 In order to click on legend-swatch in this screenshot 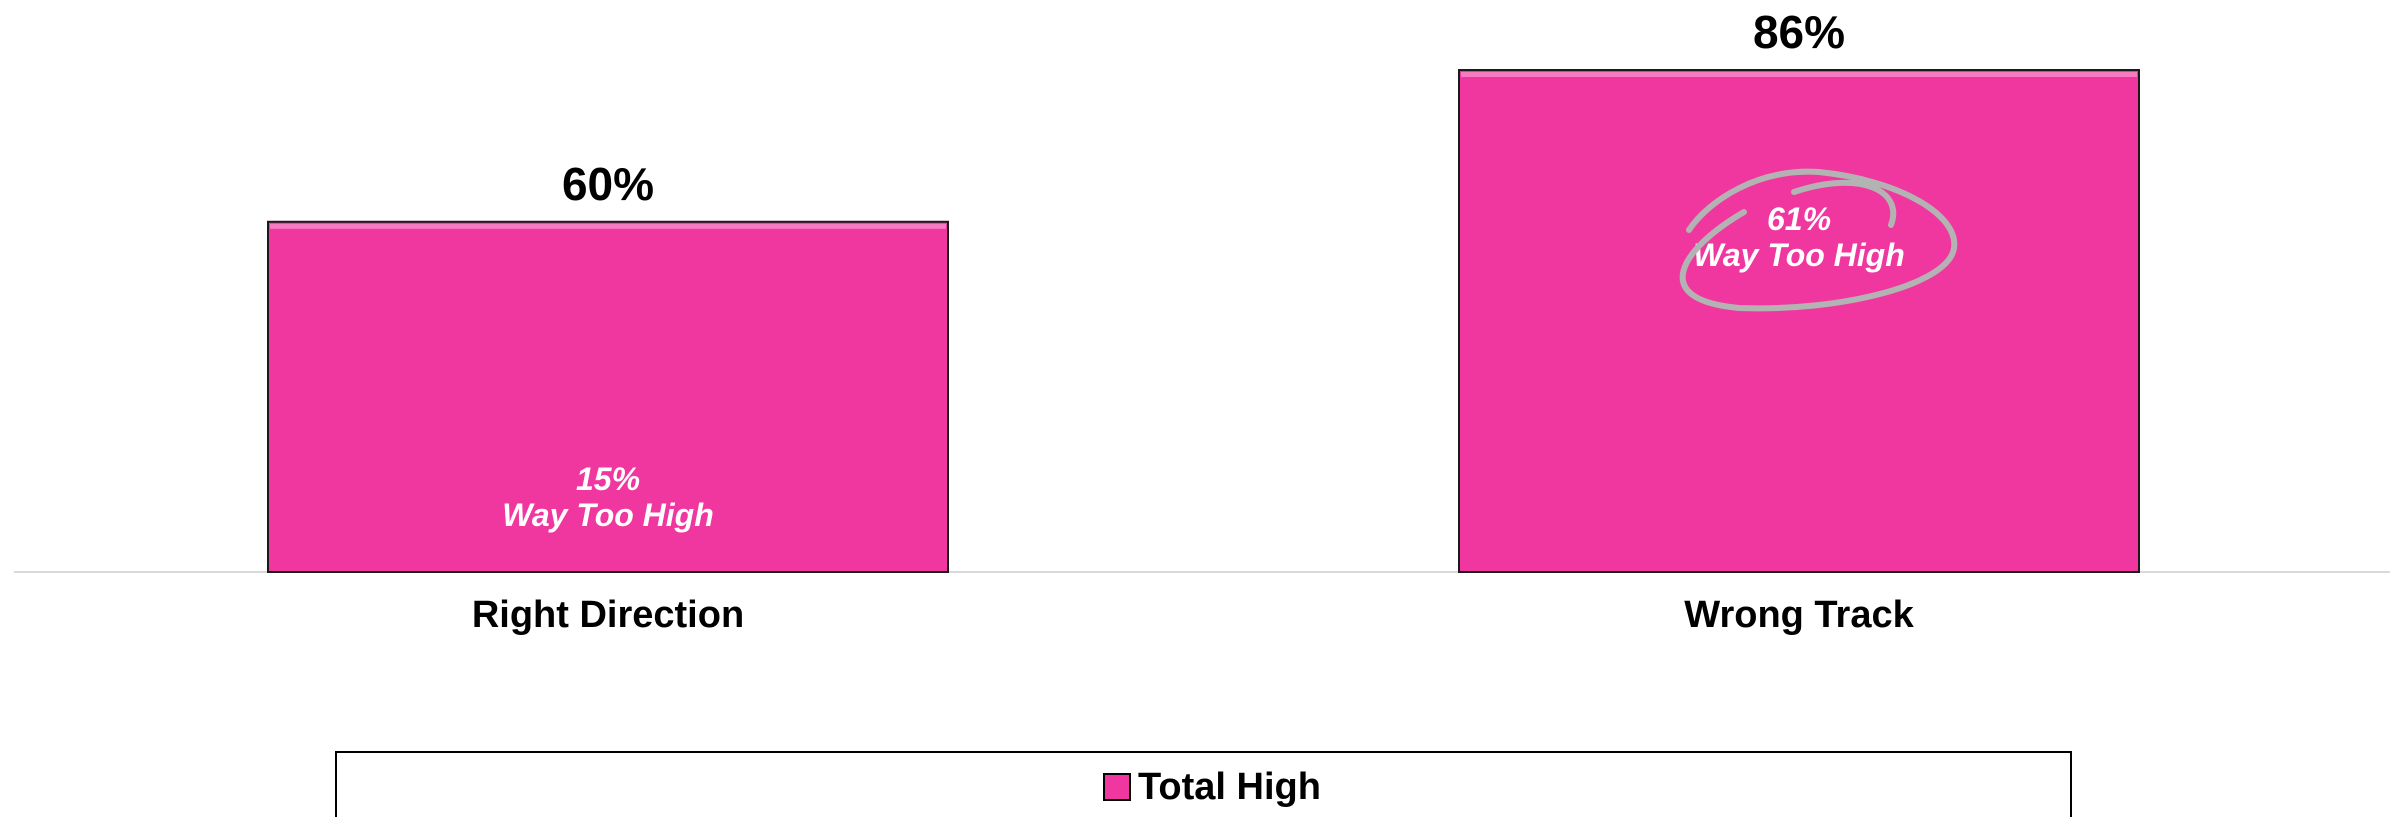, I will do `click(1117, 787)`.